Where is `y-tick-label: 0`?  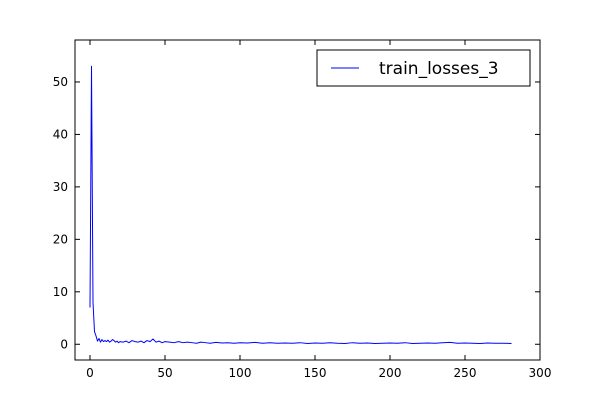
y-tick-label: 0 is located at coordinates (64, 344).